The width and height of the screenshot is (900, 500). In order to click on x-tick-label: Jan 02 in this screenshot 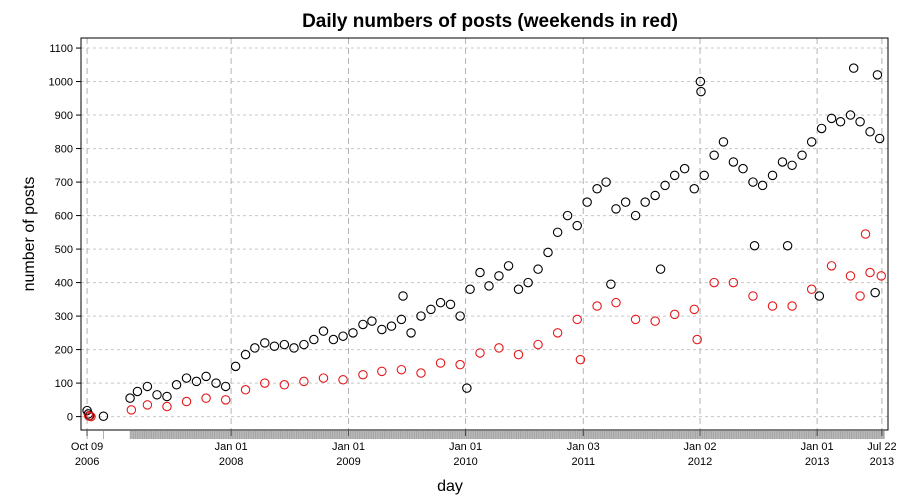, I will do `click(700, 447)`.